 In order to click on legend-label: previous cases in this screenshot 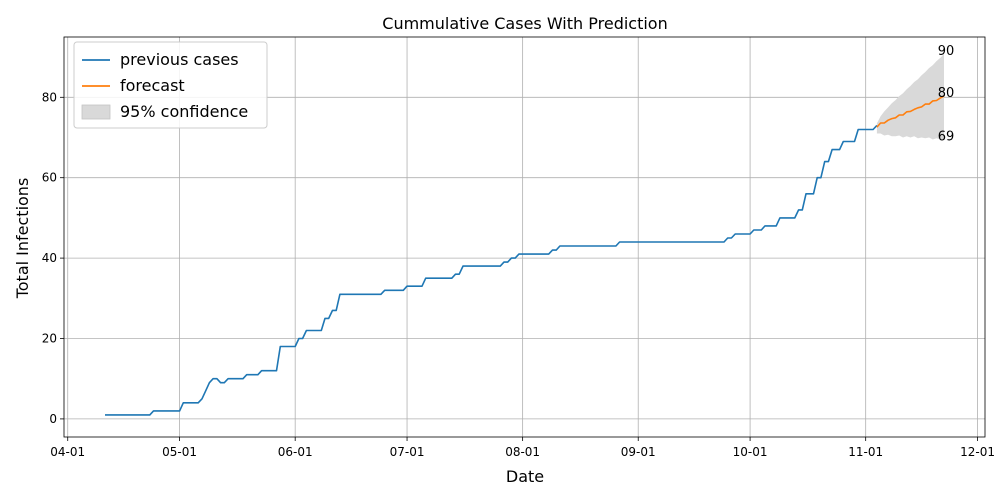, I will do `click(179, 59)`.